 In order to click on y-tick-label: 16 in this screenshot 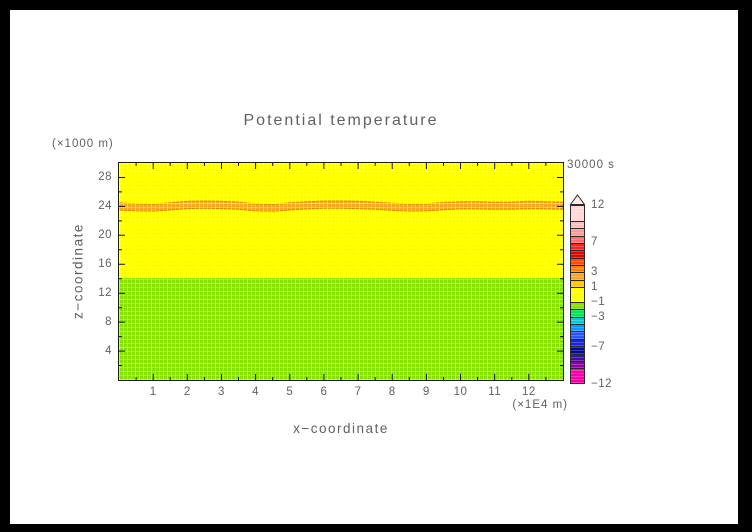, I will do `click(105, 264)`.